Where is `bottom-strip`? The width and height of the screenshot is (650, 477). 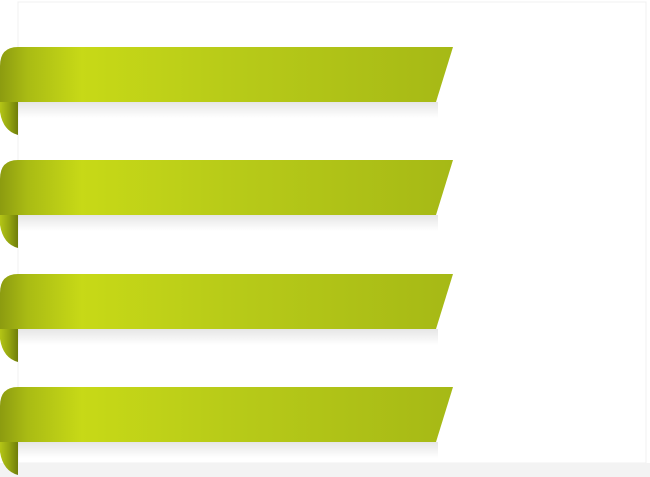
bottom-strip is located at coordinates (325, 470).